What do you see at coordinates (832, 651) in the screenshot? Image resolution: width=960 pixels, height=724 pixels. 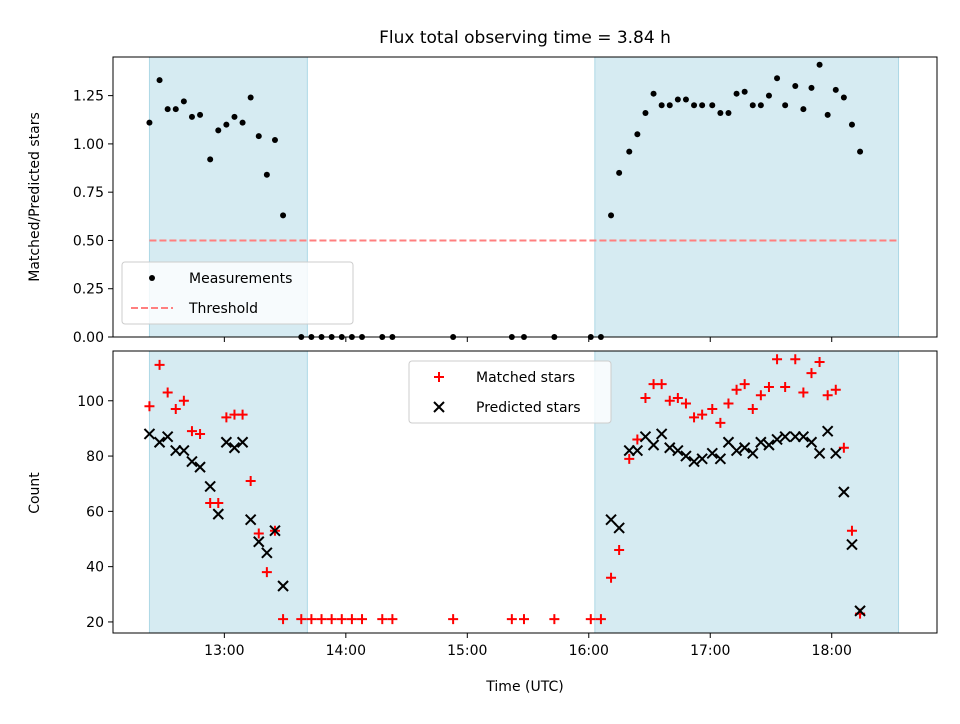 I see `x-tick-label: 18:00` at bounding box center [832, 651].